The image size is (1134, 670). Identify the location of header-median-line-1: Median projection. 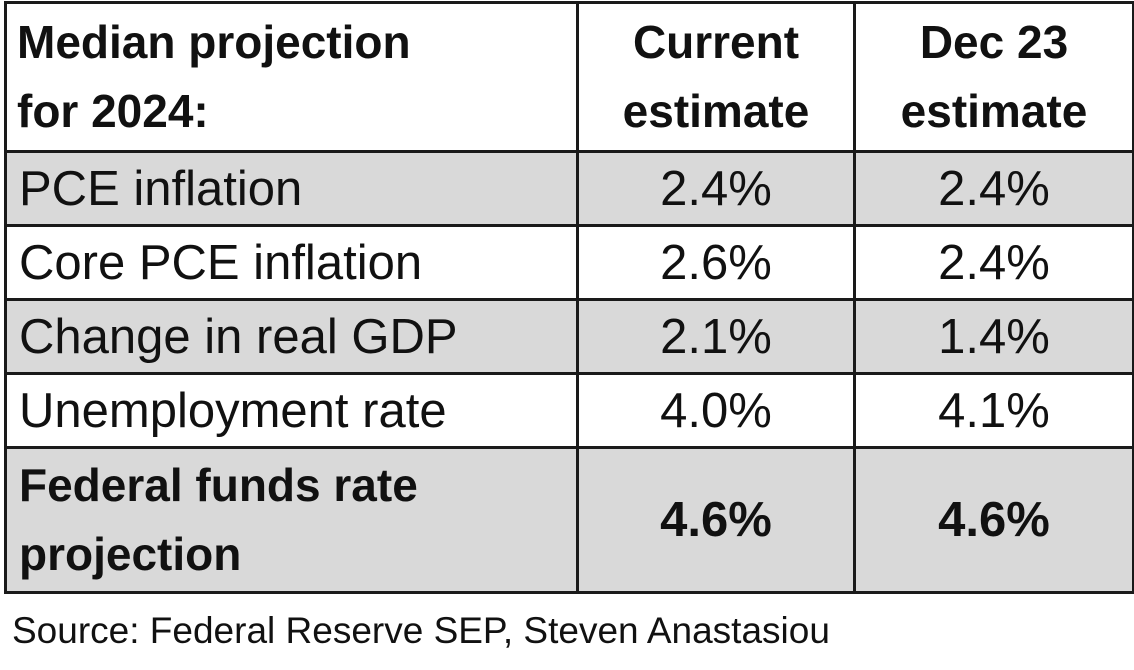
(214, 42).